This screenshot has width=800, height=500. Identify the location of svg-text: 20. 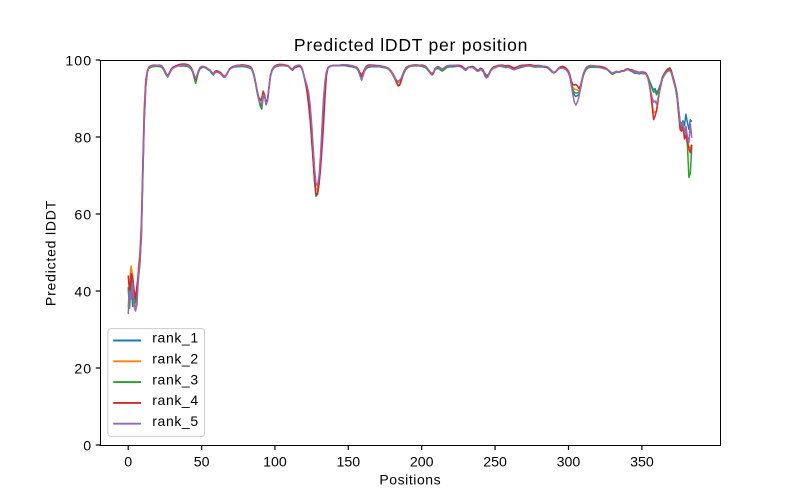
(83, 370).